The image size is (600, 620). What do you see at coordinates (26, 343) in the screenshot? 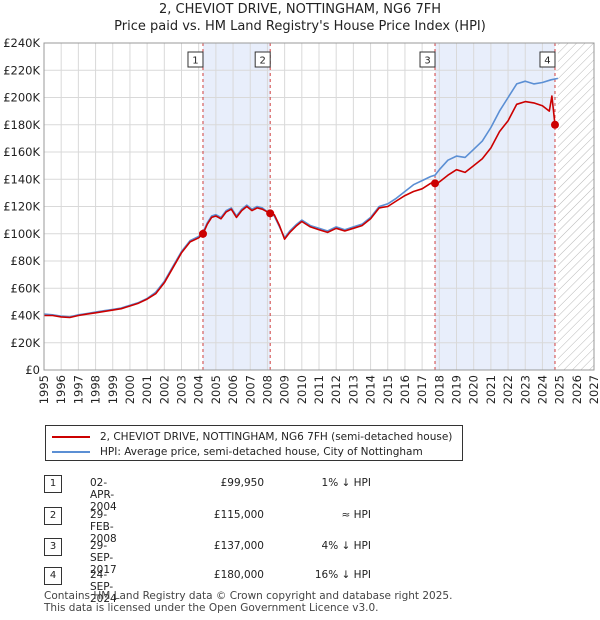
I see `y-tick-label: £20K` at bounding box center [26, 343].